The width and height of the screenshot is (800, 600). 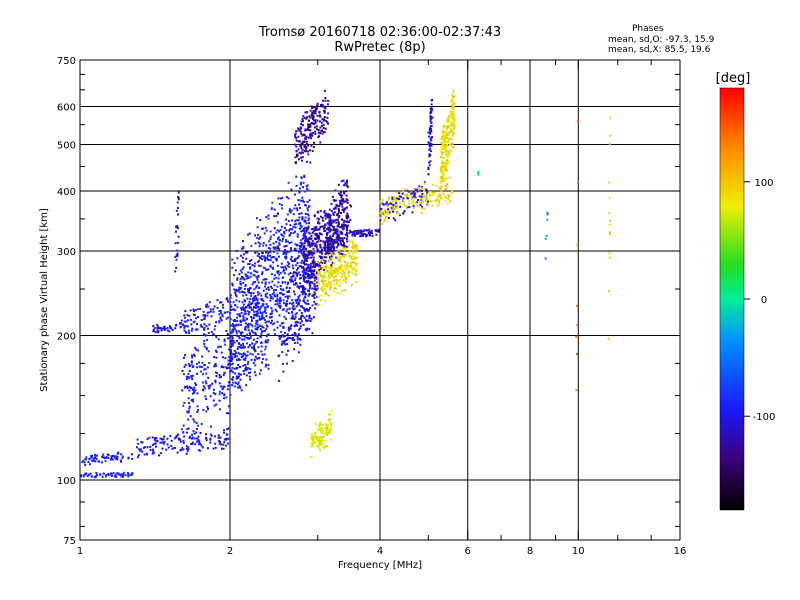 What do you see at coordinates (661, 40) in the screenshot?
I see `phase-stats-o-mode: mean, sd,O: -97.3, 15.9` at bounding box center [661, 40].